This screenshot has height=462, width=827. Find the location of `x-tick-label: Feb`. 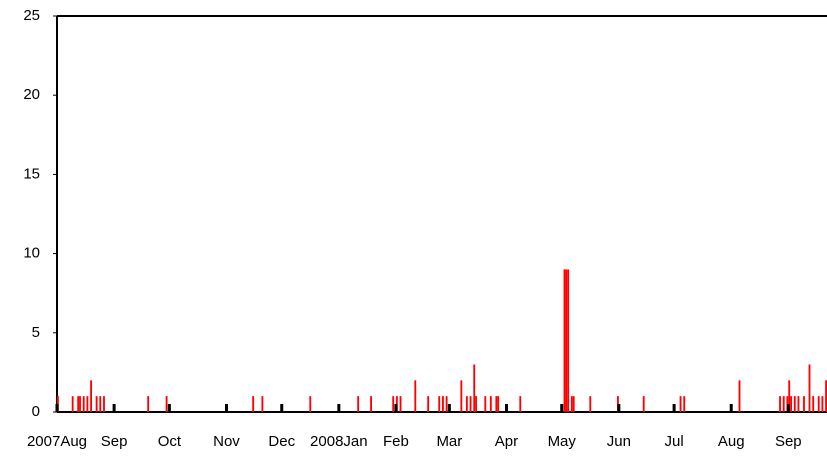

x-tick-label: Feb is located at coordinates (396, 441).